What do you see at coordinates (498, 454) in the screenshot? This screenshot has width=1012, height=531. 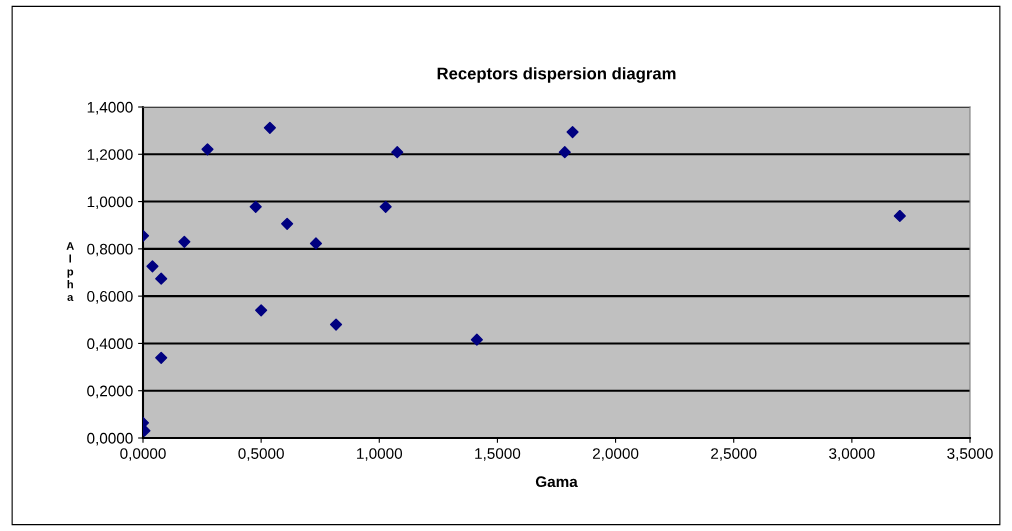 I see `x-tick-label: 1,5000` at bounding box center [498, 454].